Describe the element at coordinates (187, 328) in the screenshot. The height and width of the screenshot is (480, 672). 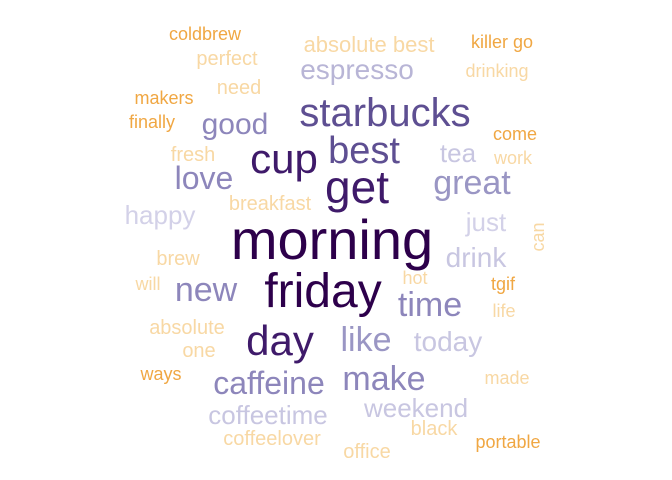
I see `word-absolute: absolute` at that location.